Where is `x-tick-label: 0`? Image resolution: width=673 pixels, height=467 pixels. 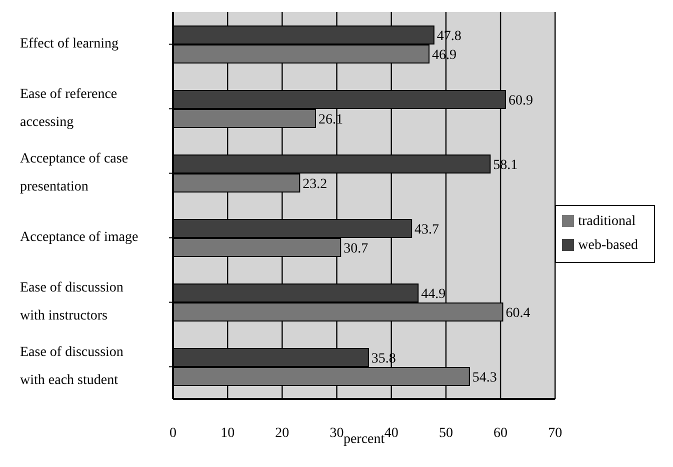
x-tick-label: 0 is located at coordinates (173, 433).